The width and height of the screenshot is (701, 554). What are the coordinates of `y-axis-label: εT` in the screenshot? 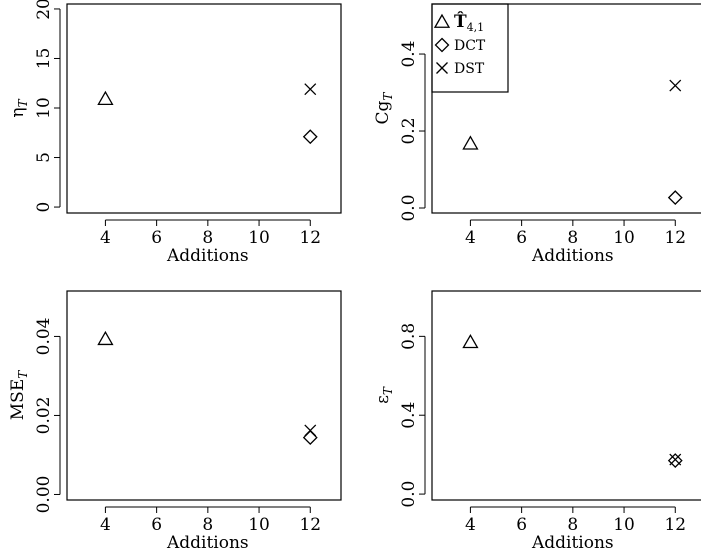 It's located at (384, 395).